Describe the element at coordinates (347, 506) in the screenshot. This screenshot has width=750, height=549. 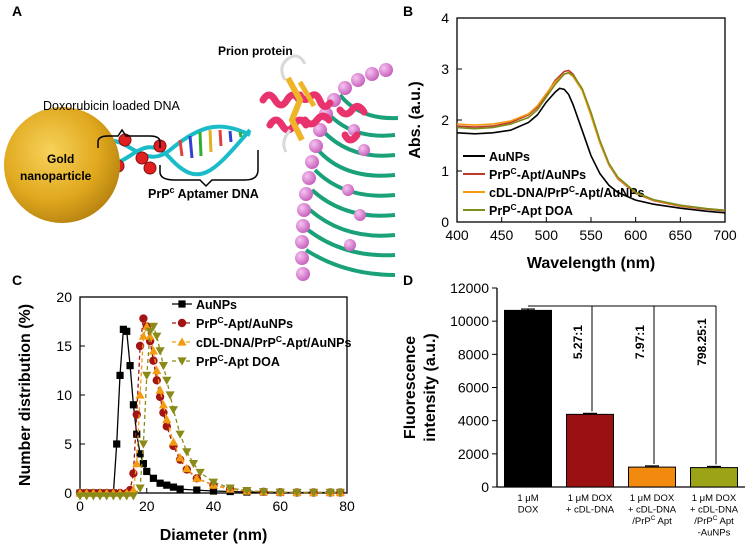
I see `x-tick-label: 80` at that location.